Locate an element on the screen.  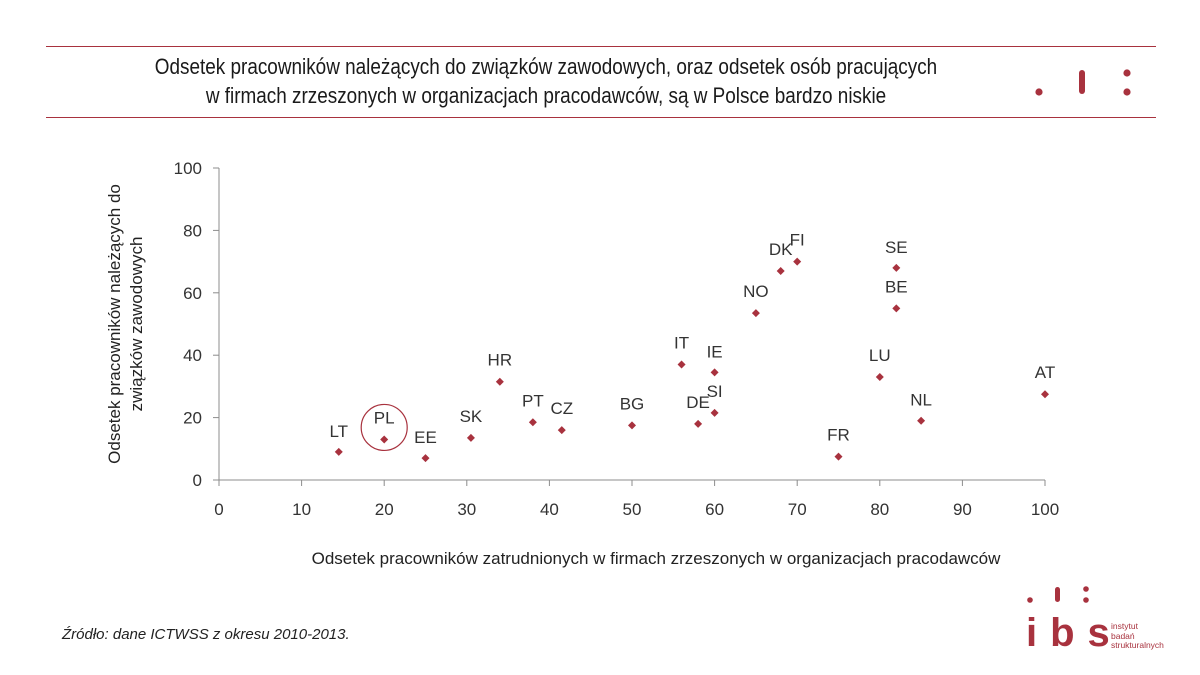
point-label-it: IT is located at coordinates (681, 343).